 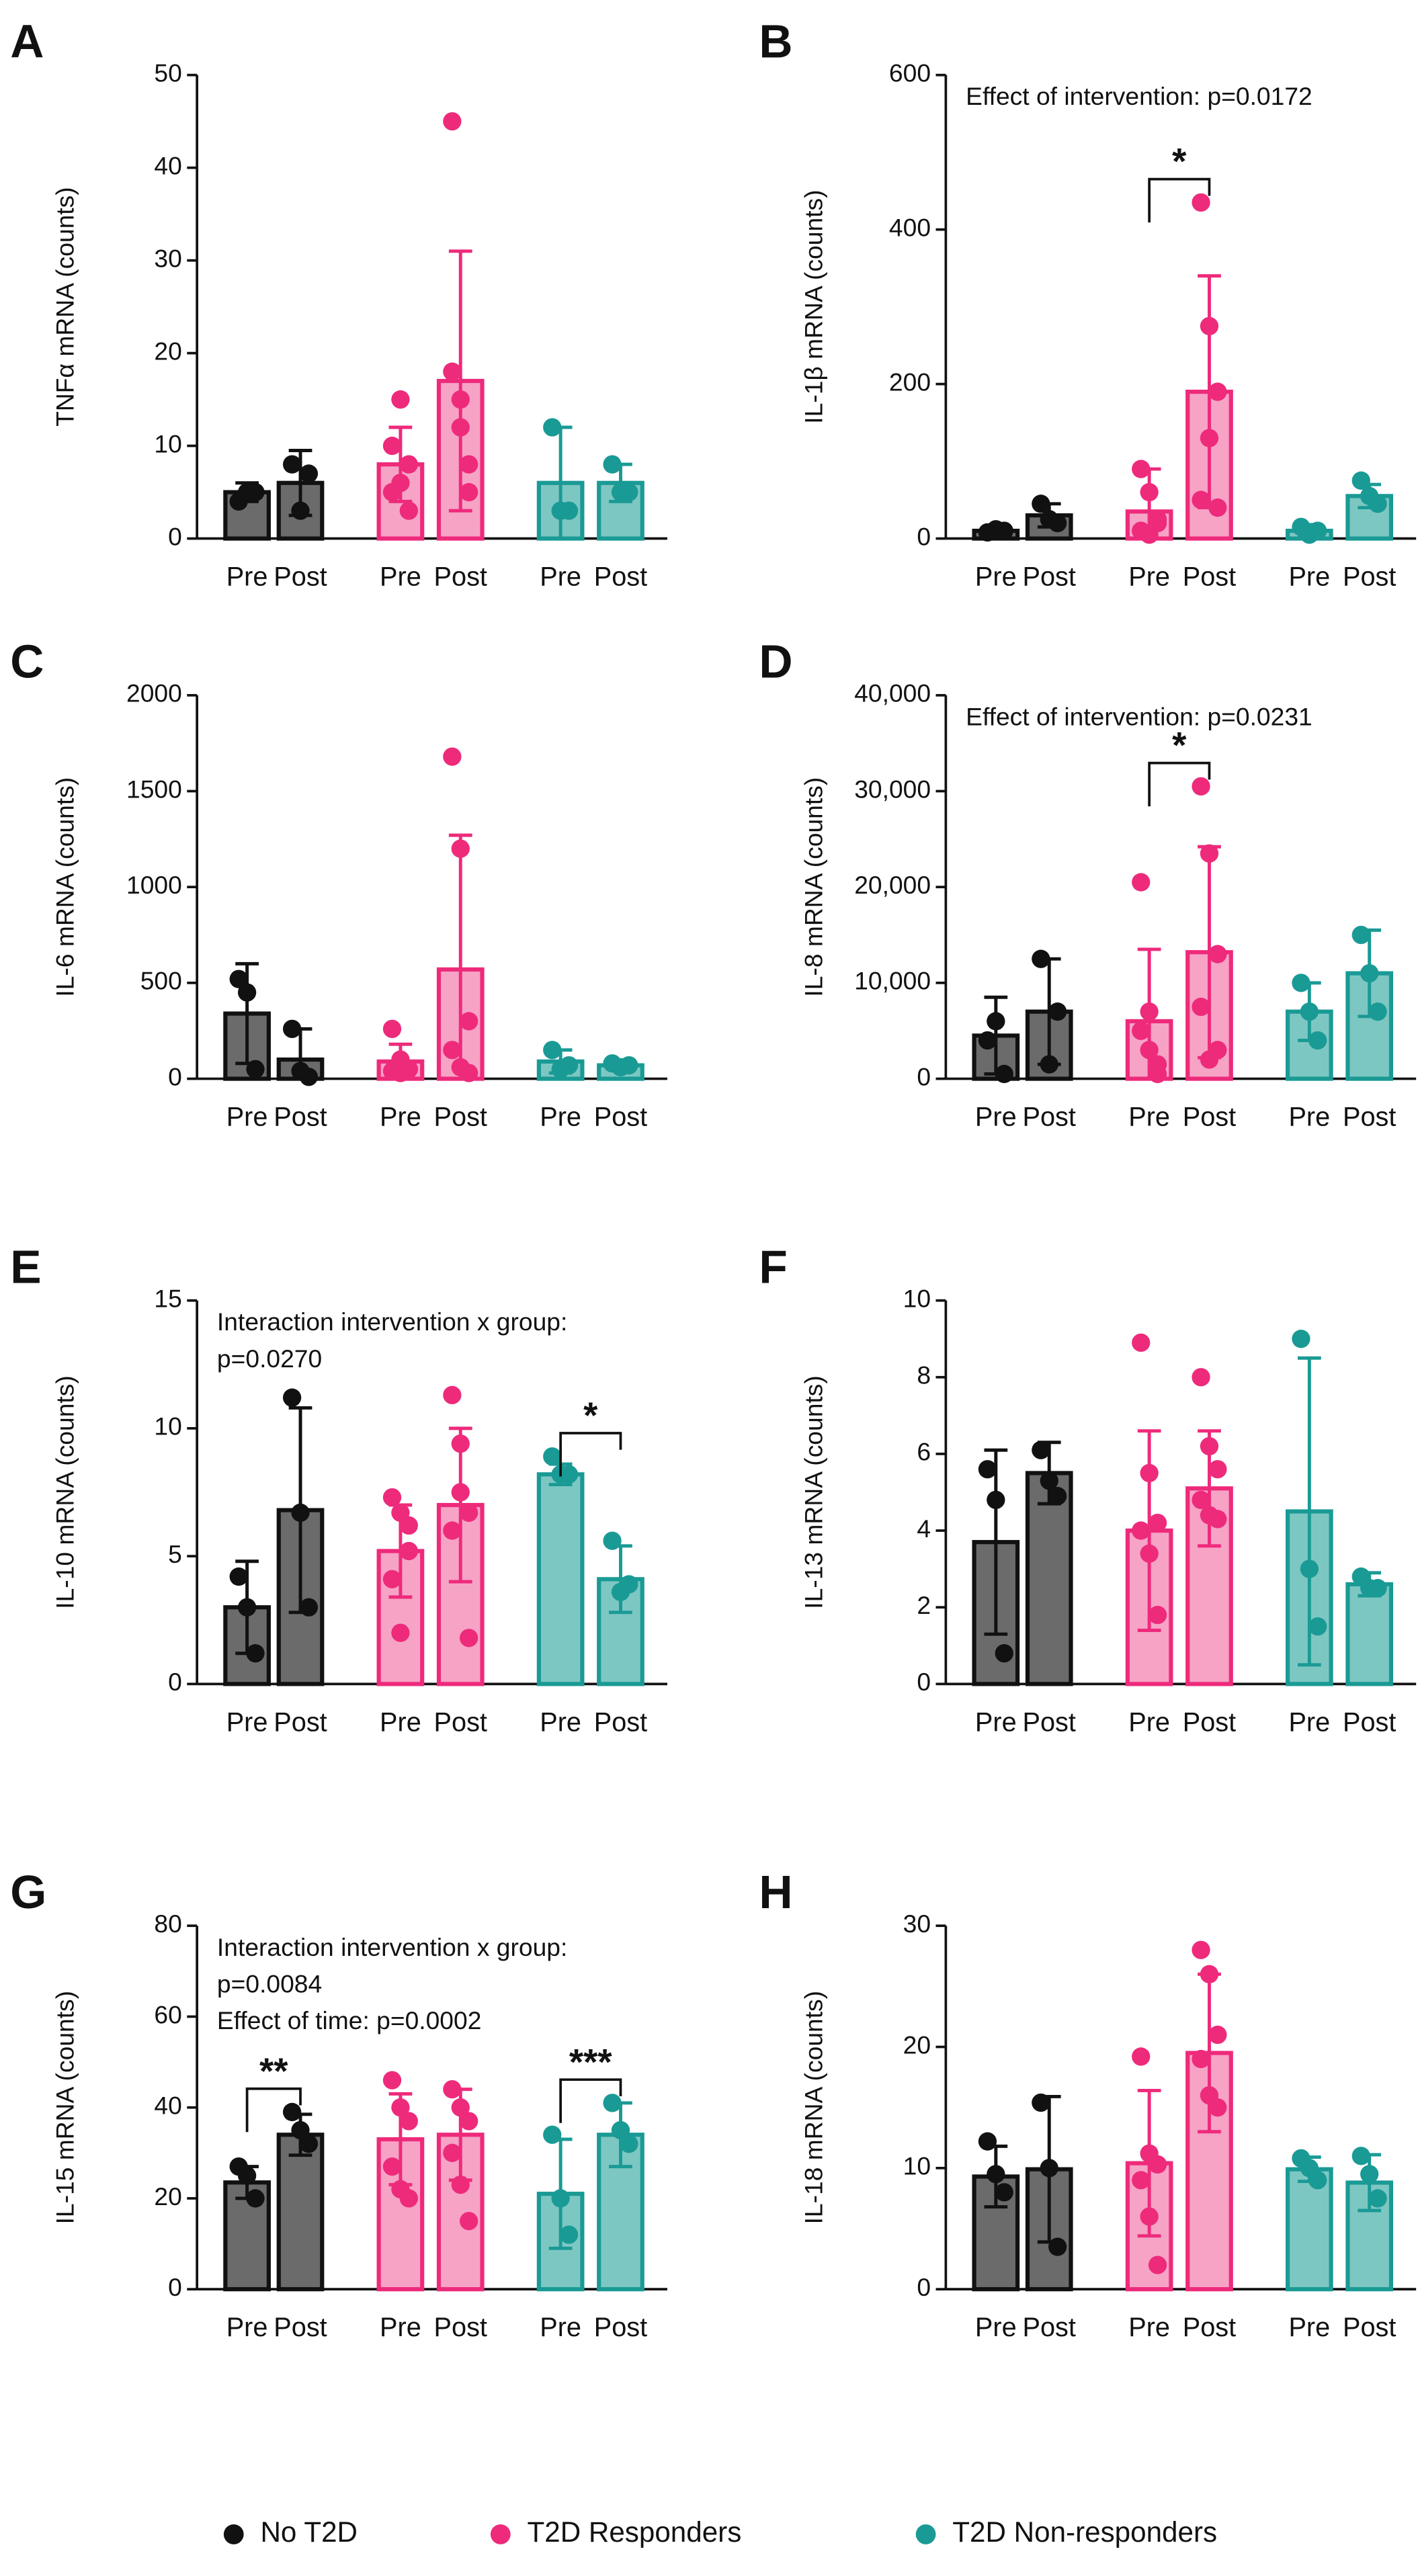 I want to click on annotation: Effect of intervention: p=0.0172, so click(x=1139, y=96).